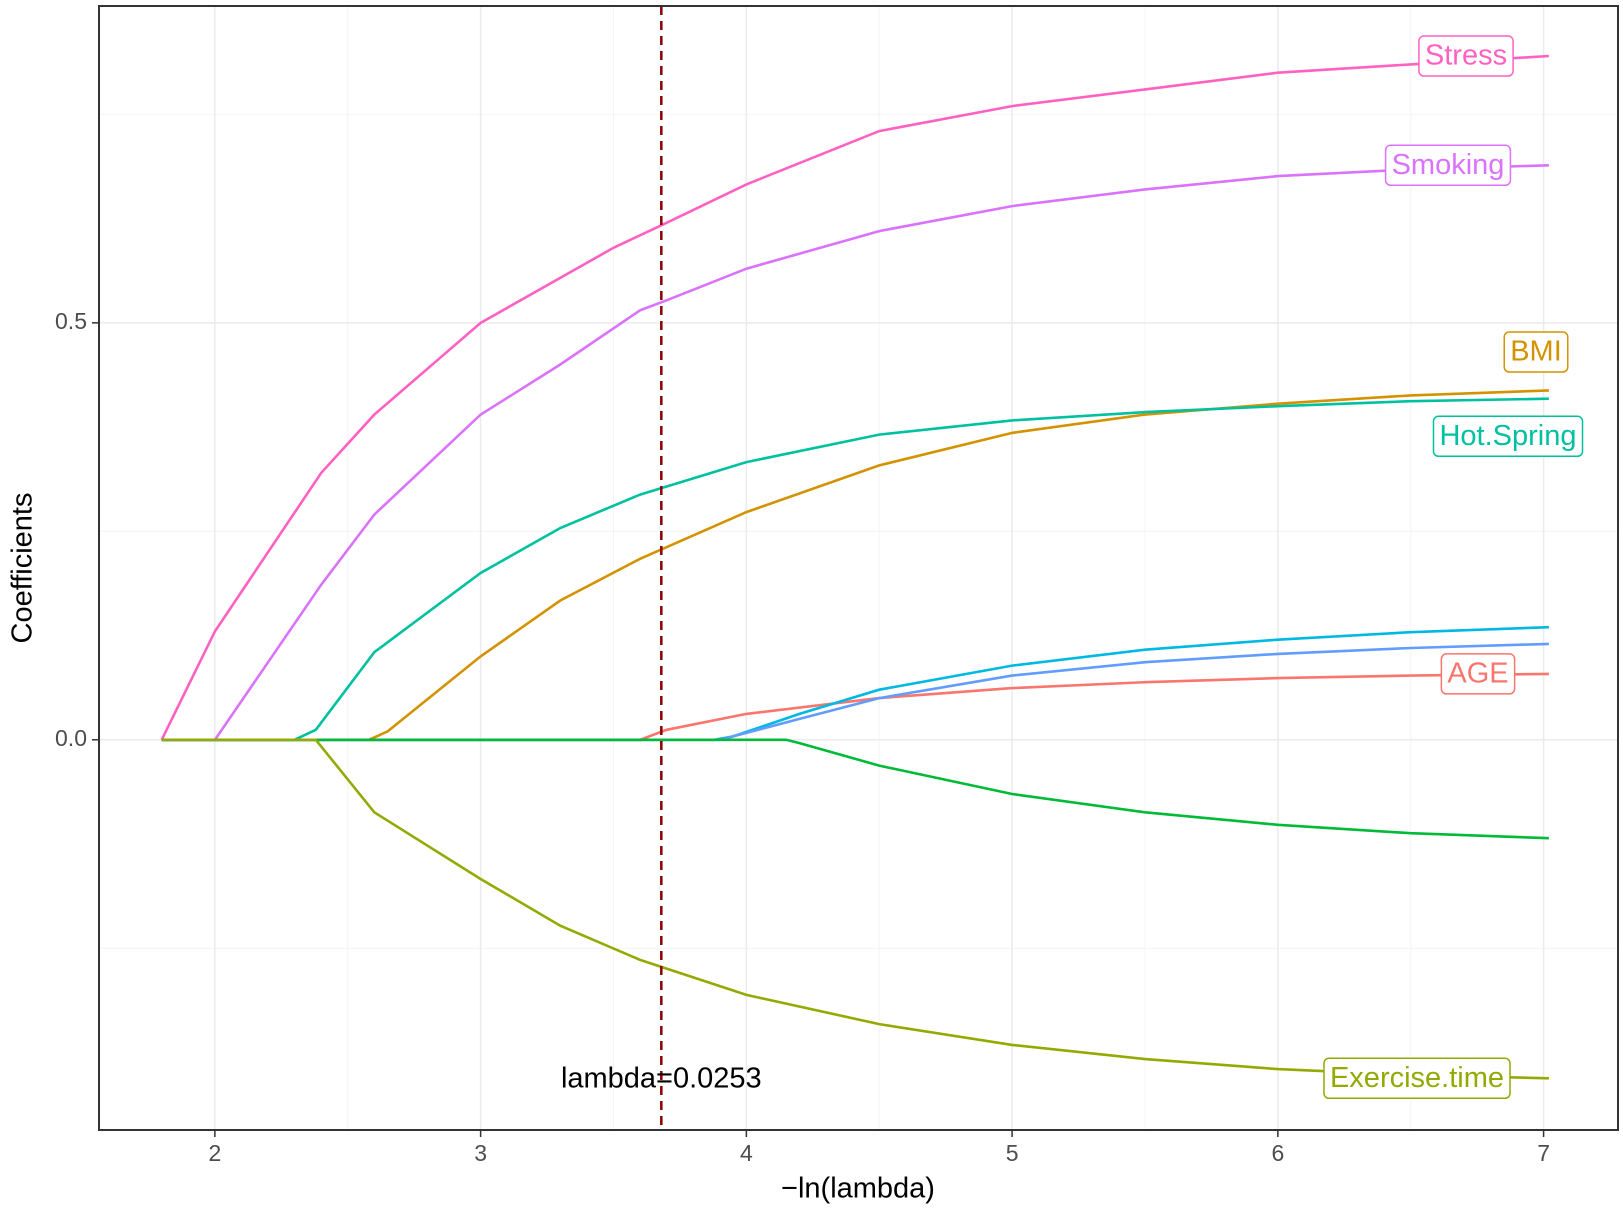  I want to click on lambda-label: lambda=0.0253, so click(661, 1079).